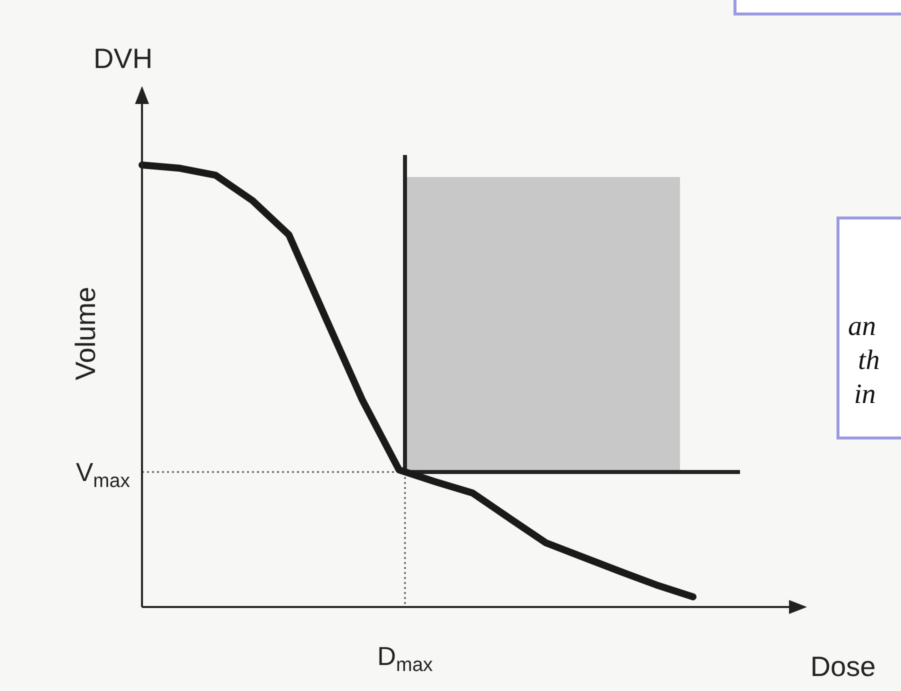 The image size is (901, 691). I want to click on y-axis-title: Volume, so click(85, 333).